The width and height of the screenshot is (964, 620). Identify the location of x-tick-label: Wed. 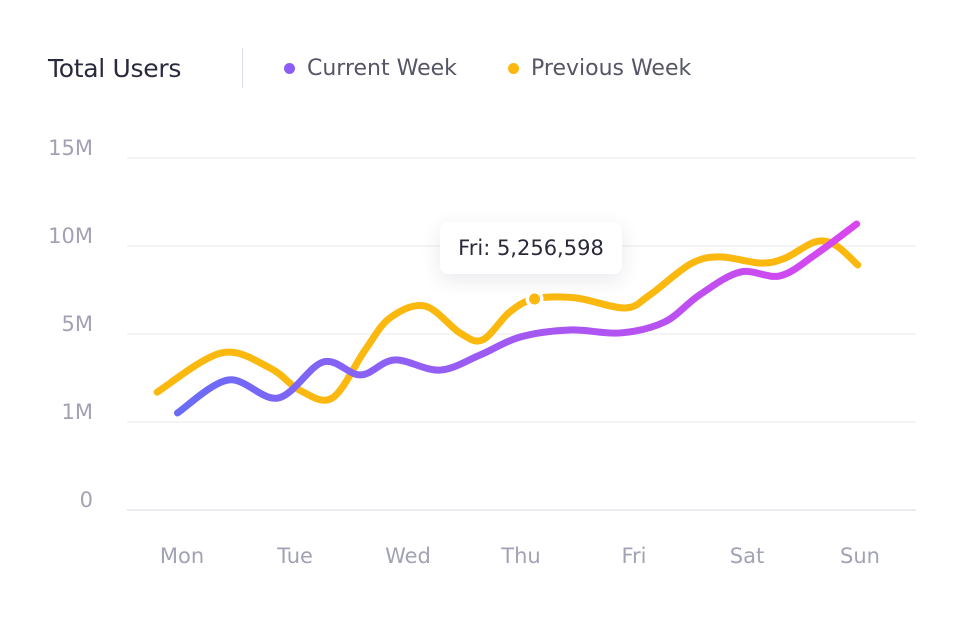
(408, 556).